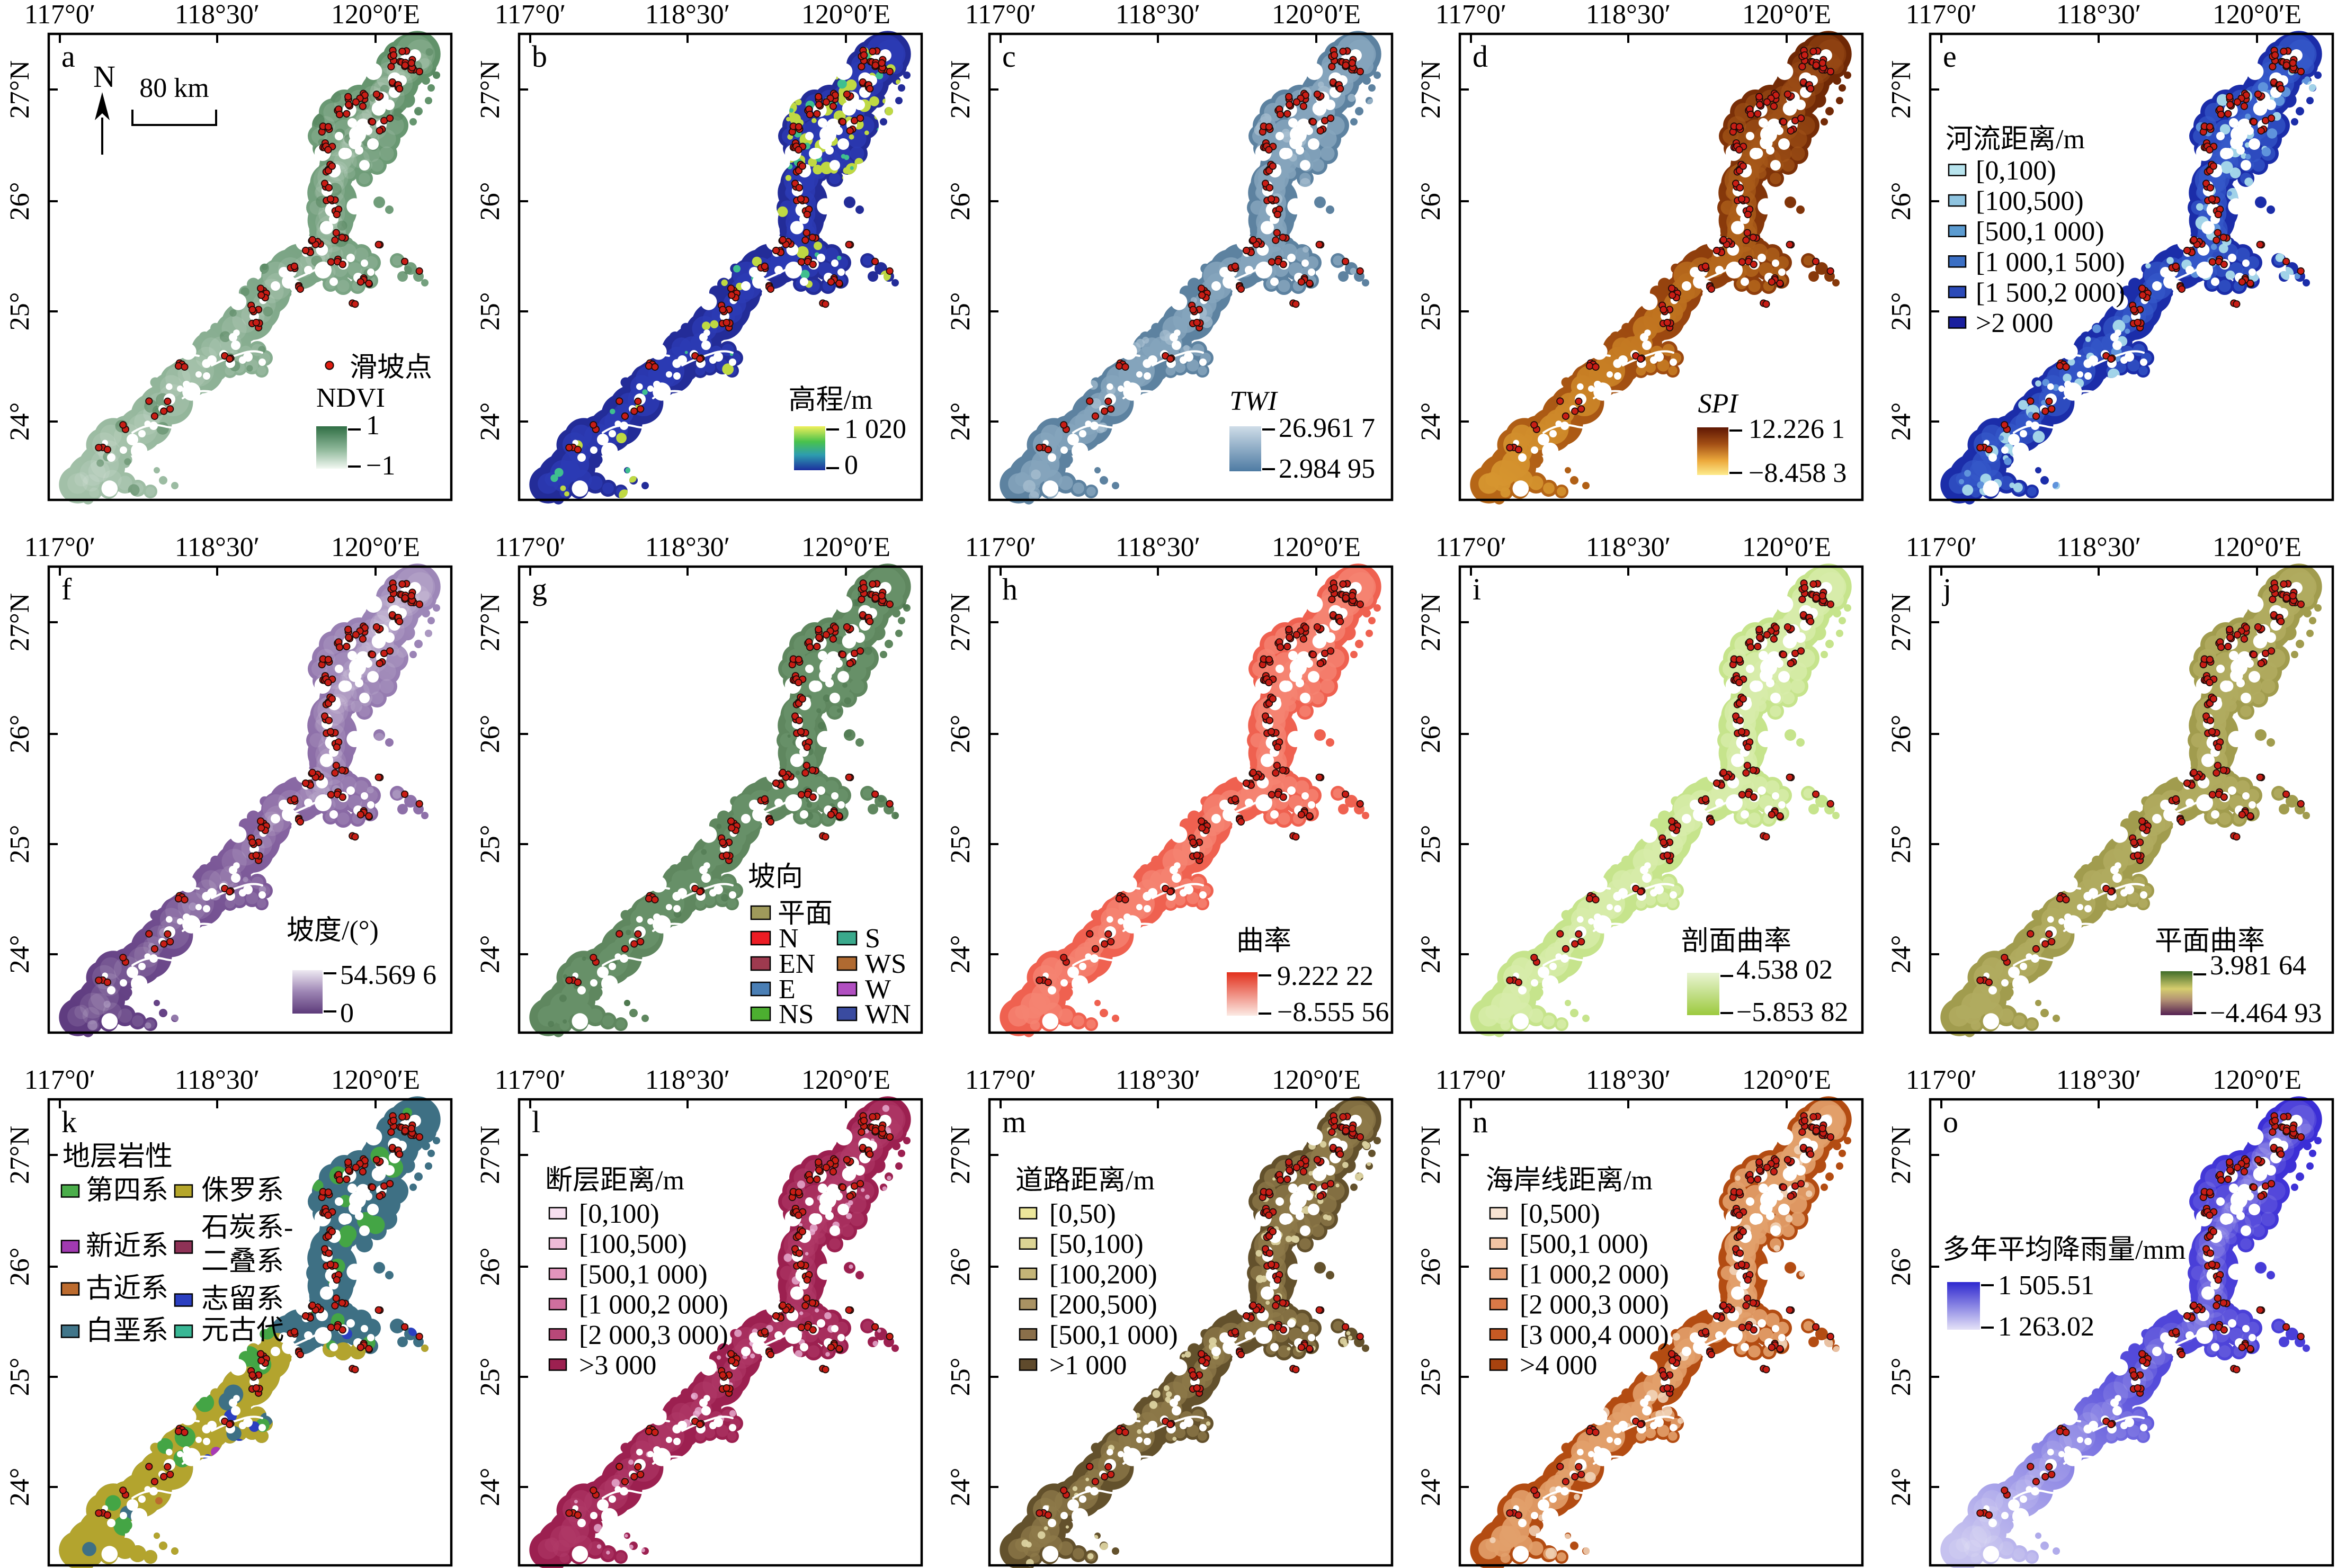  Describe the element at coordinates (2050, 262) in the screenshot. I see `svg-text: [1 000,1 500)` at that location.